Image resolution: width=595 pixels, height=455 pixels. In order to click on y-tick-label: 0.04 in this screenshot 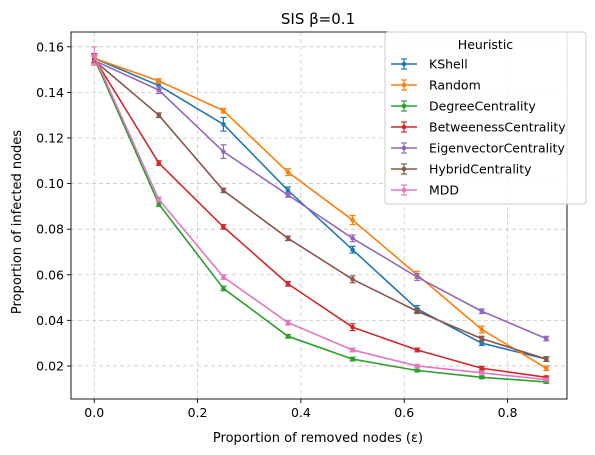, I will do `click(50, 320)`.